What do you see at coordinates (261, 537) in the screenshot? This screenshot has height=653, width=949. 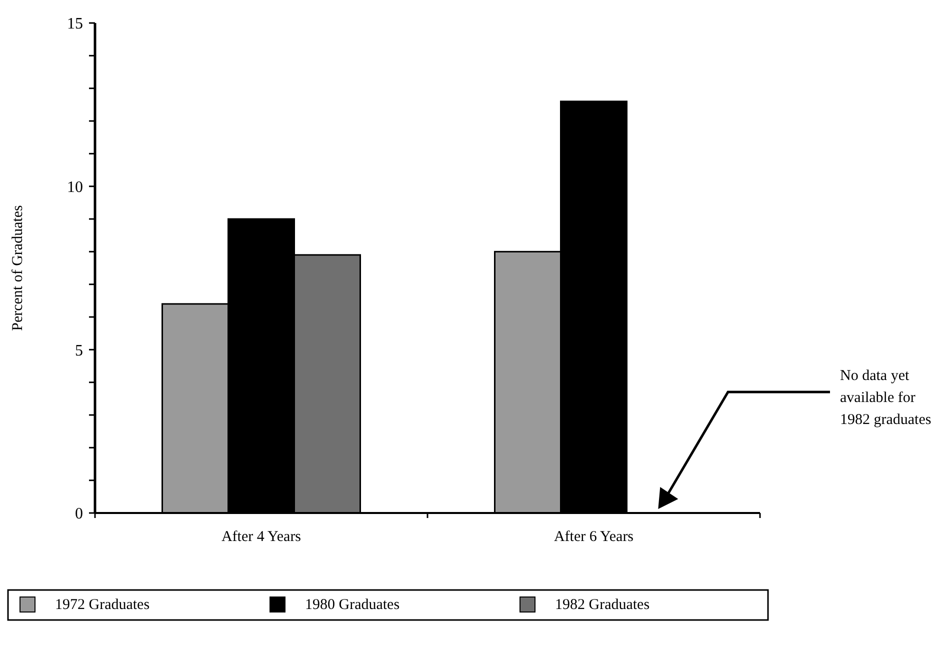 I see `x-tick-label: After 4 Years` at bounding box center [261, 537].